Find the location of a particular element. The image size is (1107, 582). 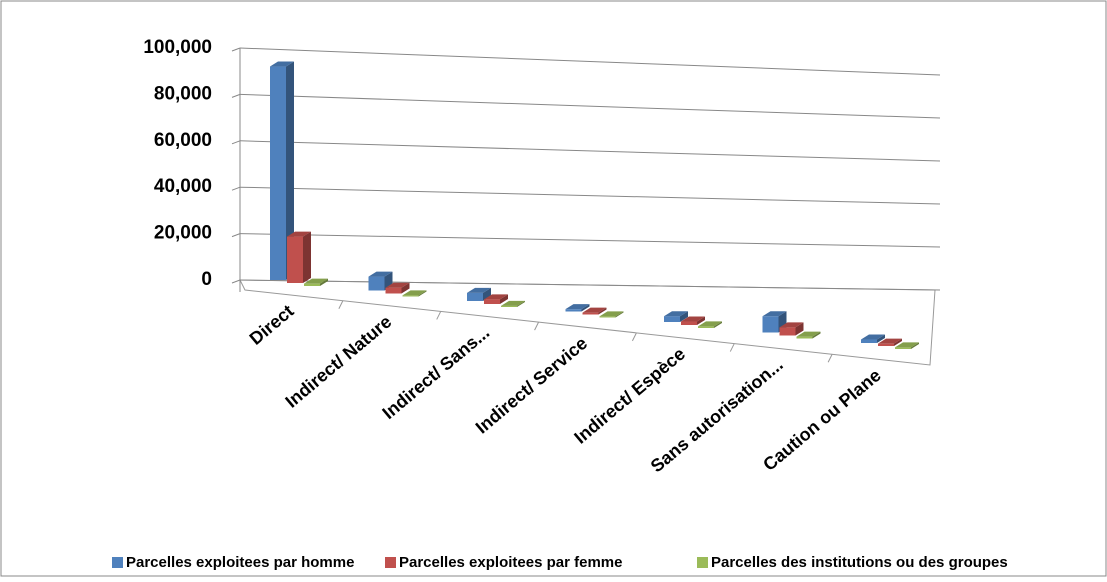

y-tick-label: 20,000 is located at coordinates (183, 233).